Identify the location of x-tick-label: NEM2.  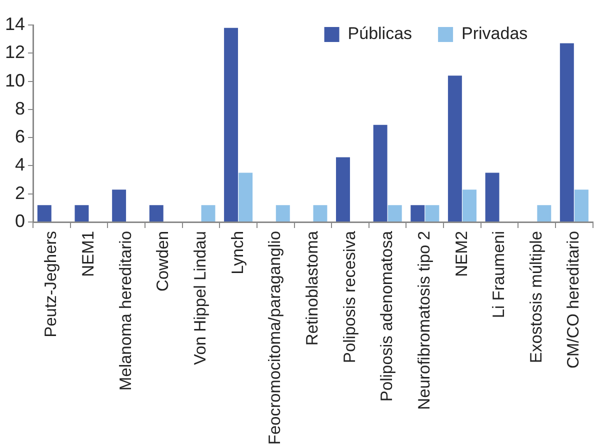
(461, 254).